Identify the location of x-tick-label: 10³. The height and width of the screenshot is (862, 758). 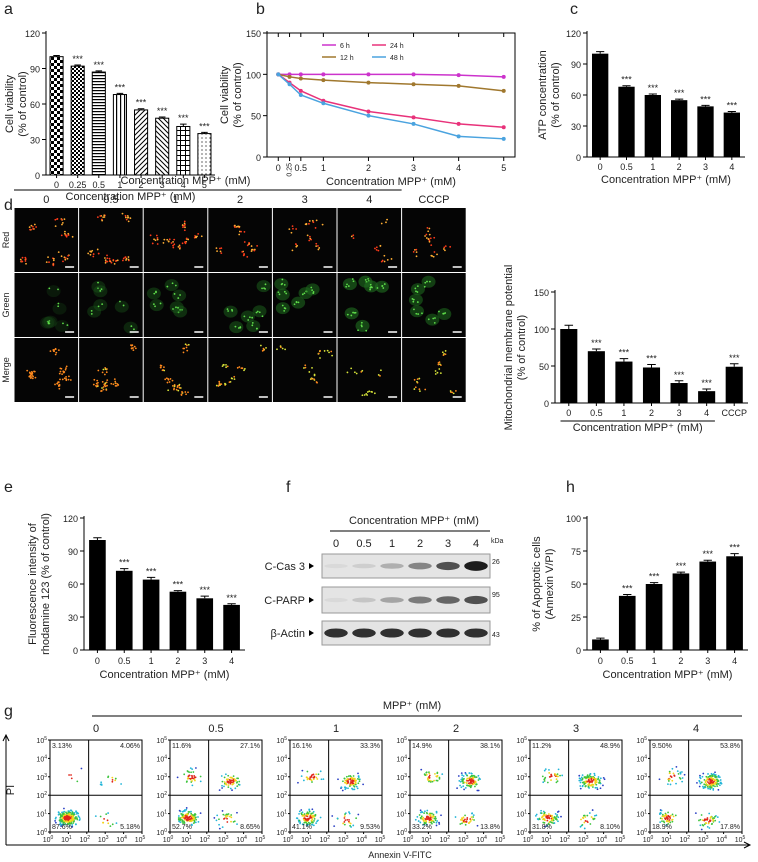
(223, 839).